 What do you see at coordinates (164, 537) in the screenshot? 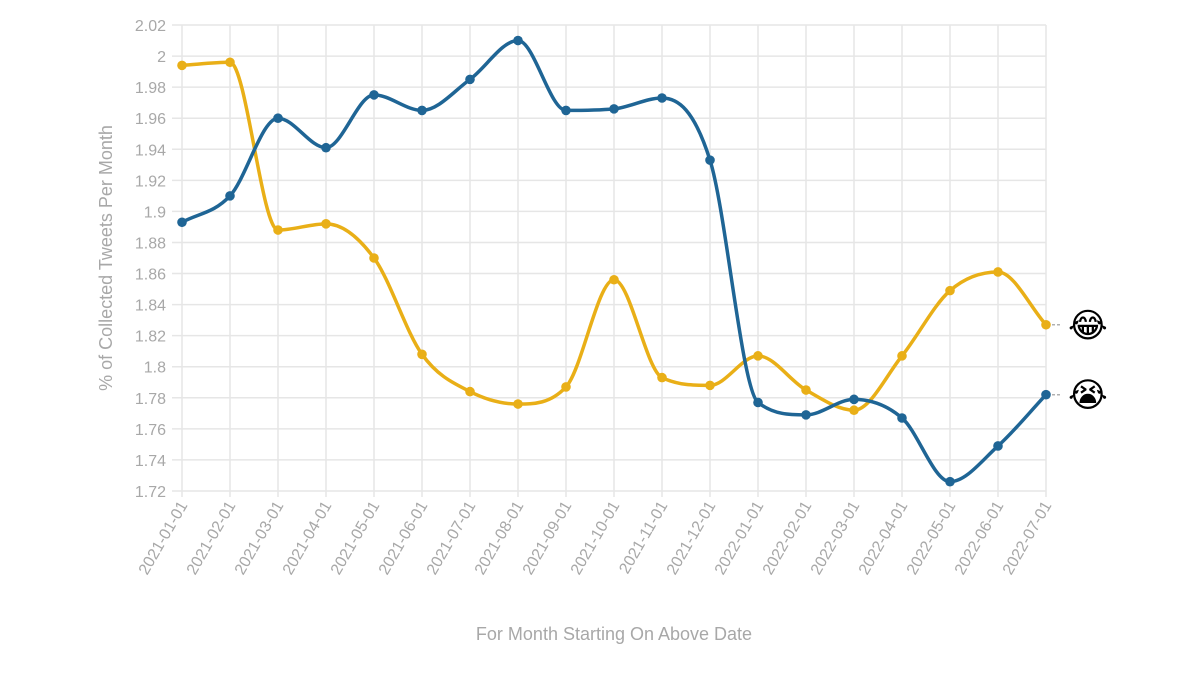
I see `x-tick-label: 2021-01-01` at bounding box center [164, 537].